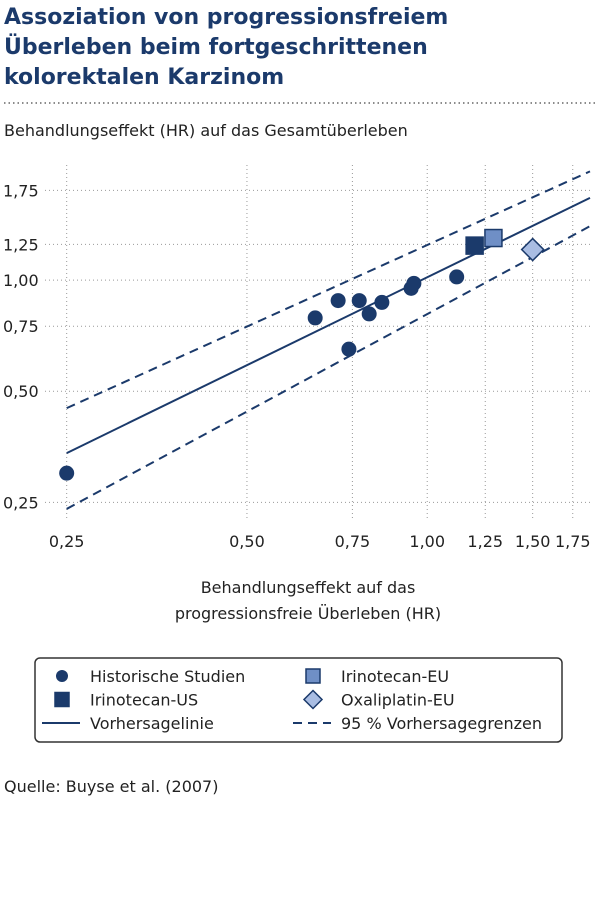 The image size is (600, 900). What do you see at coordinates (247, 541) in the screenshot?
I see `x-tick-label: 0,50` at bounding box center [247, 541].